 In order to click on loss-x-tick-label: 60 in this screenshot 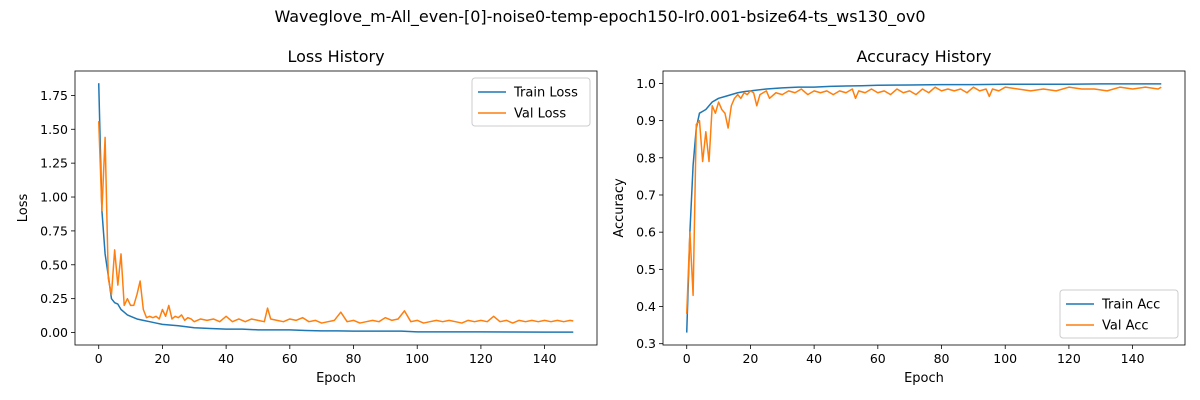, I will do `click(290, 358)`.